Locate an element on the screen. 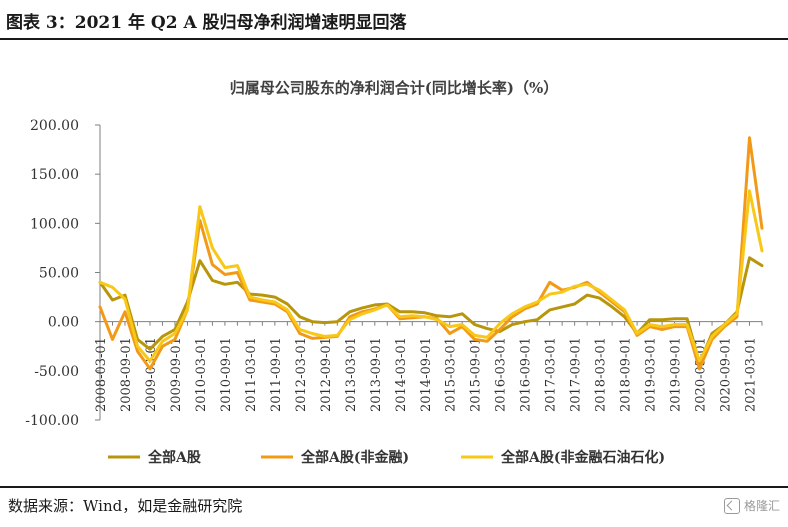 This screenshot has height=527, width=788. x-tick-label: 2009-03-01 is located at coordinates (151, 374).